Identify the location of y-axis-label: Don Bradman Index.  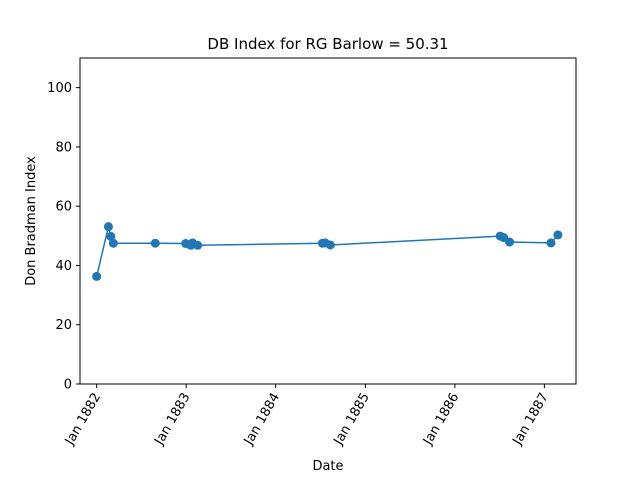
(31, 221).